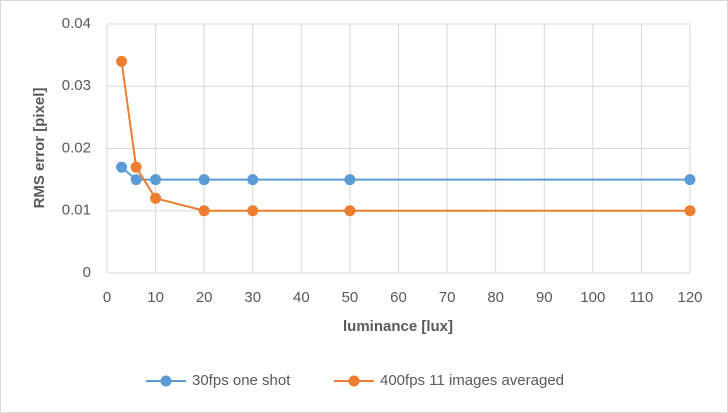 This screenshot has height=413, width=728. What do you see at coordinates (76, 85) in the screenshot?
I see `y-tick-label: 0.03` at bounding box center [76, 85].